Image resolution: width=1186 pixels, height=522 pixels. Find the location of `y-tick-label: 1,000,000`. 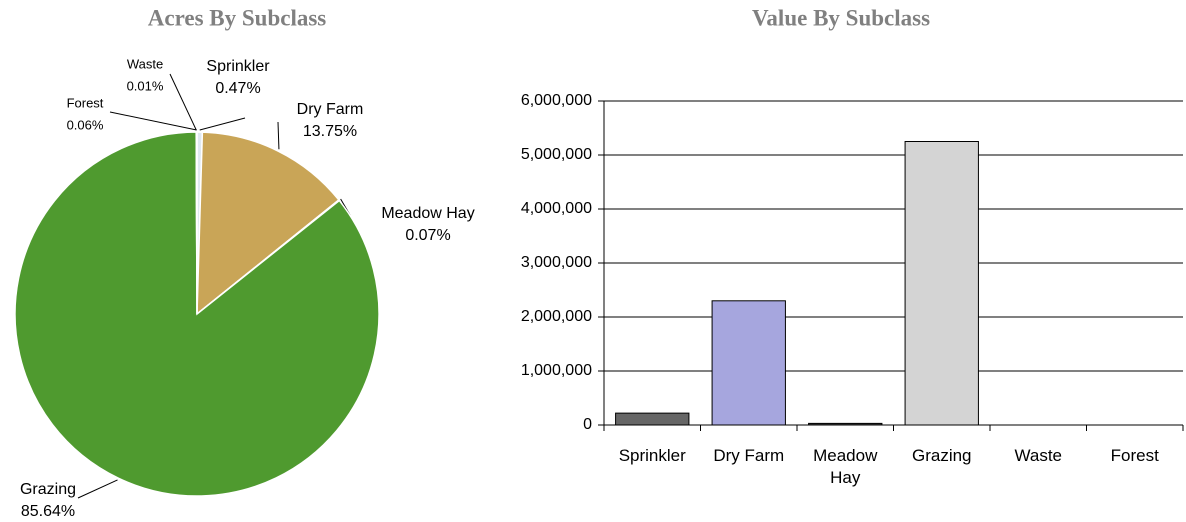

y-tick-label: 1,000,000 is located at coordinates (556, 370).